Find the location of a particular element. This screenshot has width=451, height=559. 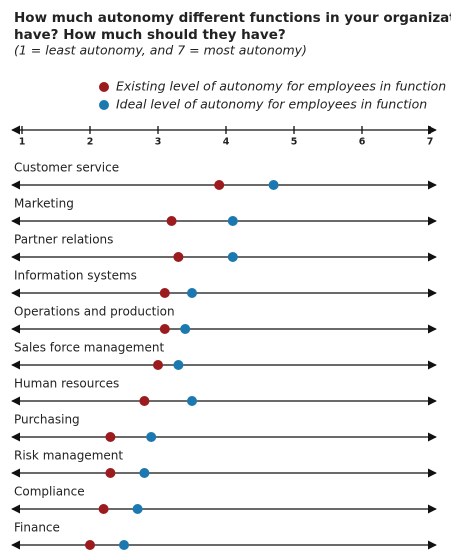

category-label: Sales force management is located at coordinates (89, 348).